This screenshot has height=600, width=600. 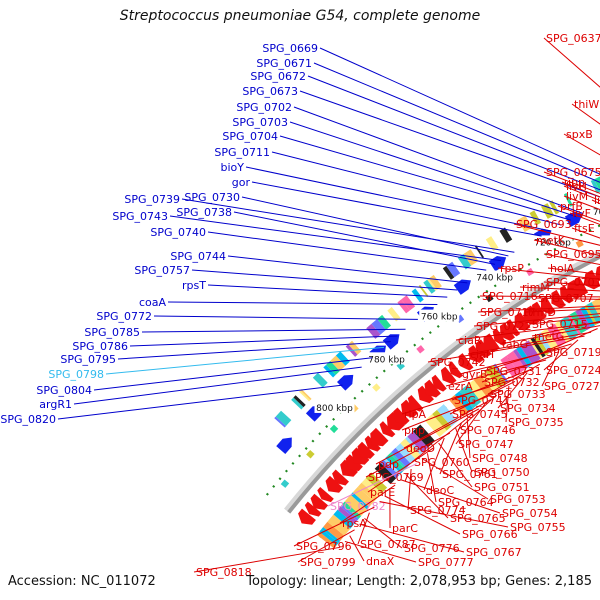 What do you see at coordinates (572, 386) in the screenshot?
I see `right-gene-label: SPG_0727` at bounding box center [572, 386].